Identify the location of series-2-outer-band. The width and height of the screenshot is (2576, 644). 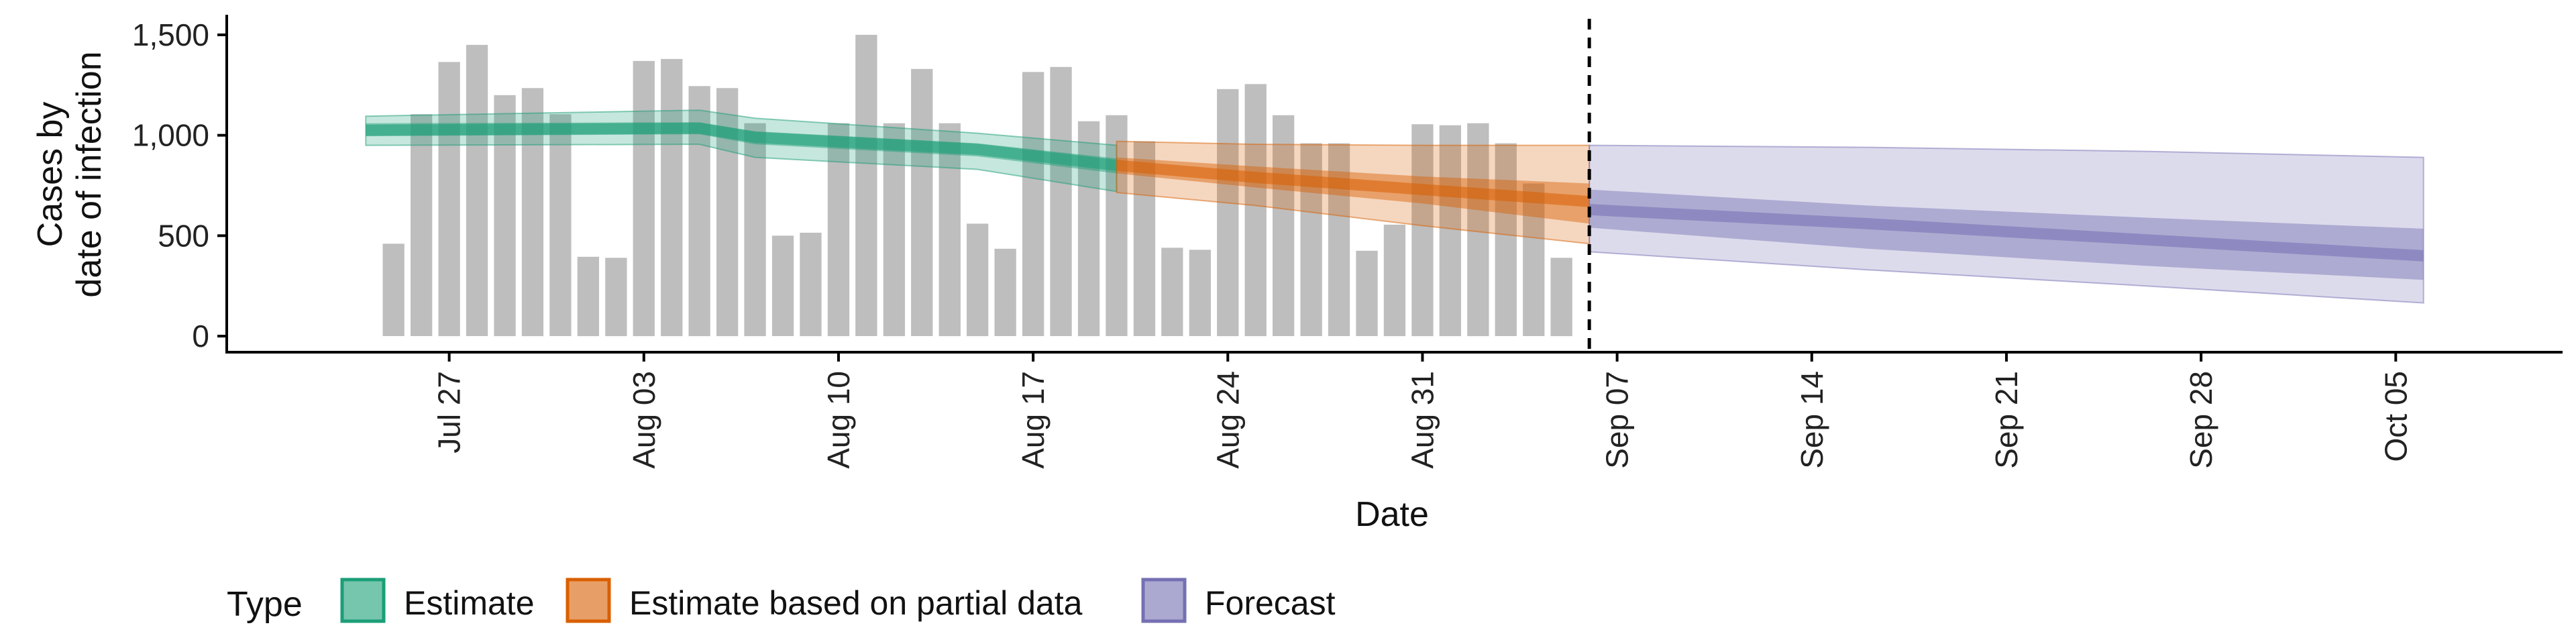
(2006, 224).